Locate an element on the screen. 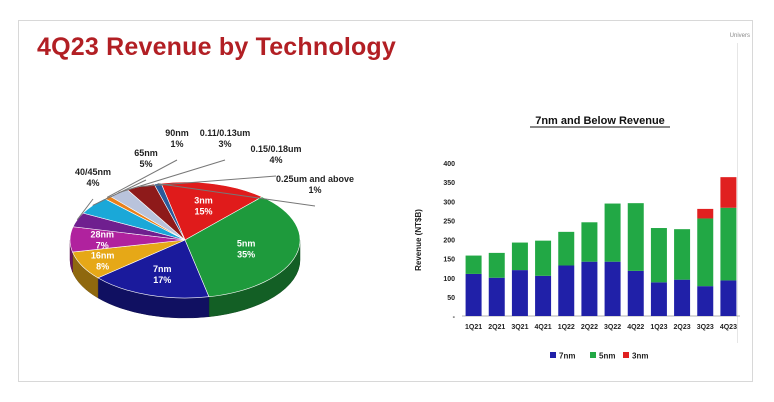 The height and width of the screenshot is (402, 774). pie-label-name: 7nm is located at coordinates (162, 269).